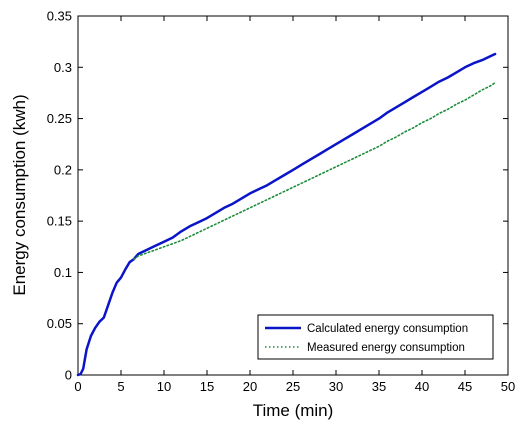  I want to click on x-tick-label: 35, so click(379, 386).